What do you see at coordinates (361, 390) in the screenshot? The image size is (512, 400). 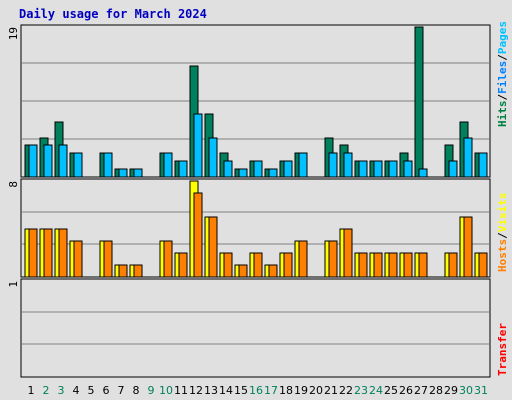 I see `day-label-23: 23` at bounding box center [361, 390].